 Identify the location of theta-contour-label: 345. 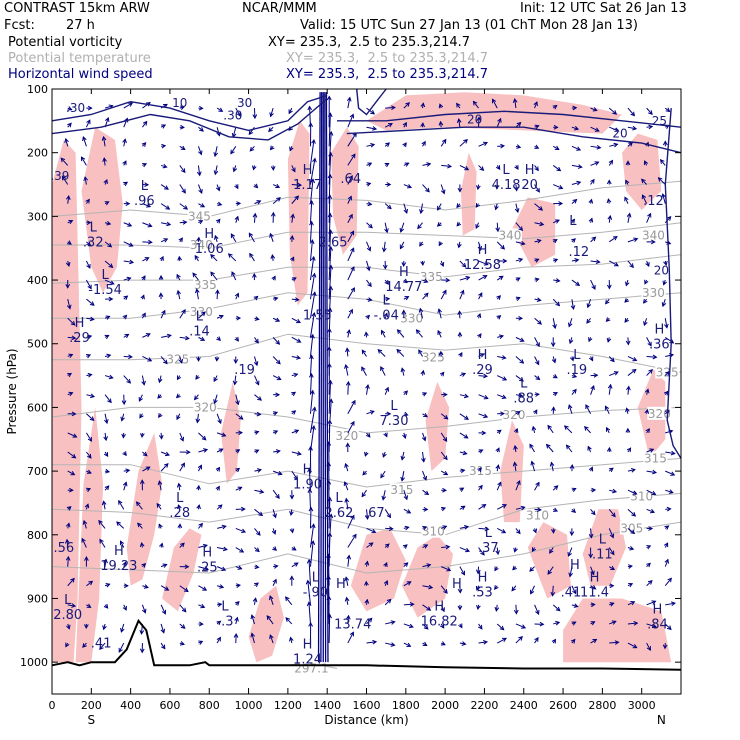
(199, 216).